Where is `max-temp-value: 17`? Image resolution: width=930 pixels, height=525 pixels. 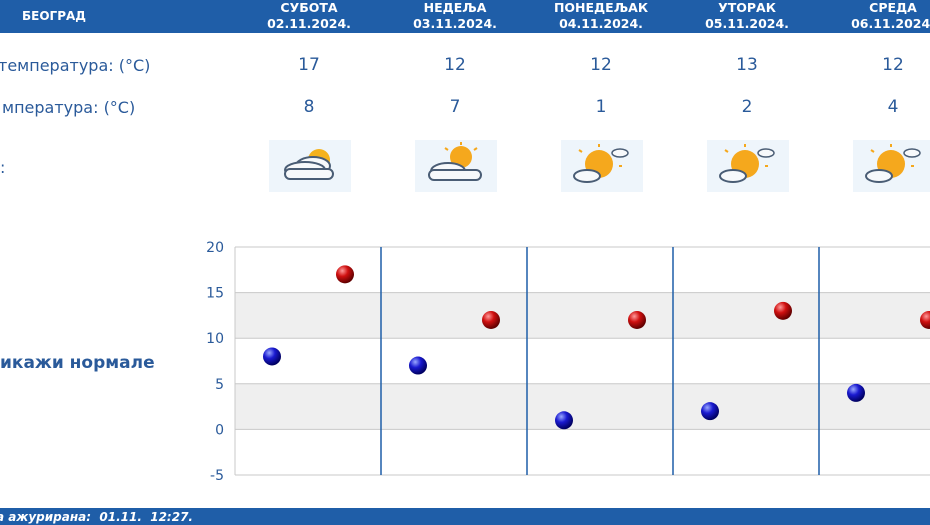
max-temp-value: 17 is located at coordinates (309, 65).